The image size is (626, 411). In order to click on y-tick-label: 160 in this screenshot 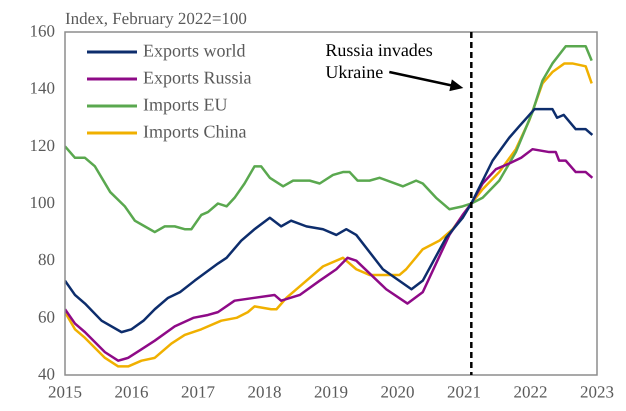, I will do `click(42, 30)`.